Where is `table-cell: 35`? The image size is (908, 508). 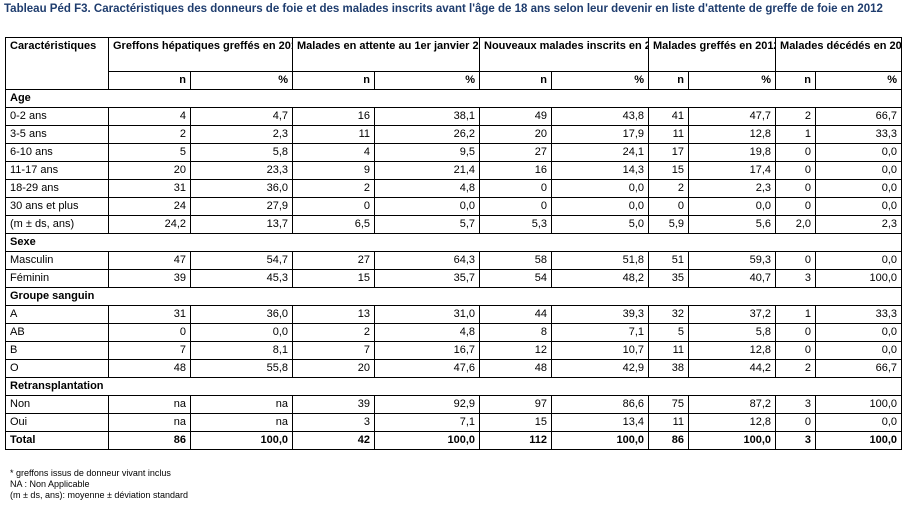
table-cell: 35 is located at coordinates (669, 278).